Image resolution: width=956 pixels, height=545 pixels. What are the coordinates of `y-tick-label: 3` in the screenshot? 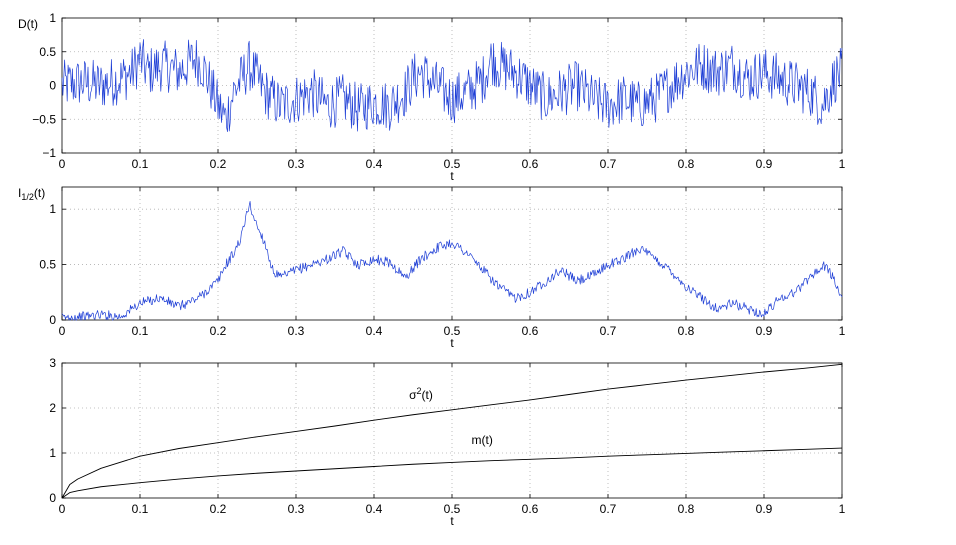 It's located at (52, 363).